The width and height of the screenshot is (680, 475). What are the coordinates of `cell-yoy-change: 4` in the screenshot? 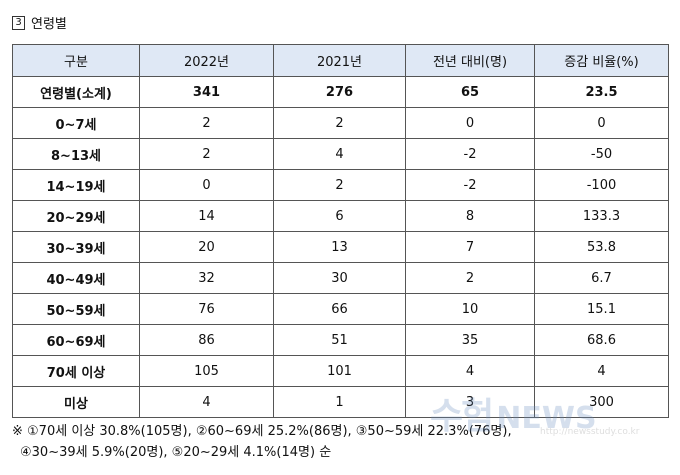 It's located at (470, 371).